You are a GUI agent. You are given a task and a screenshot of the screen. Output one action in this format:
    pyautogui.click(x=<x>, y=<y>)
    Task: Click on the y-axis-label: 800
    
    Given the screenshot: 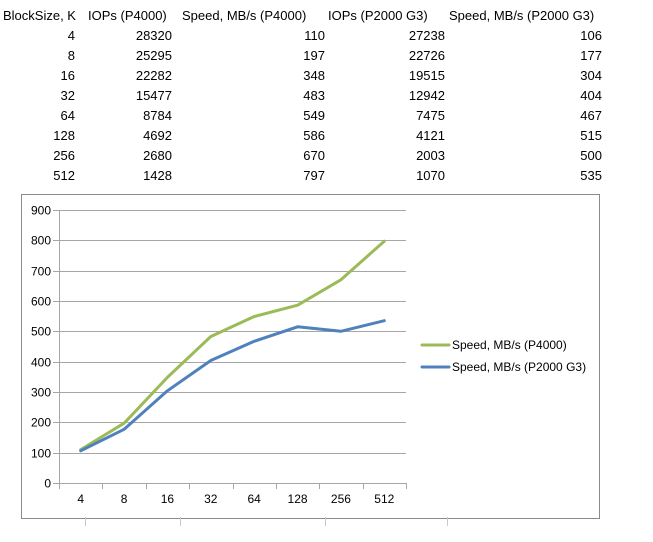 What is the action you would take?
    pyautogui.click(x=41, y=241)
    